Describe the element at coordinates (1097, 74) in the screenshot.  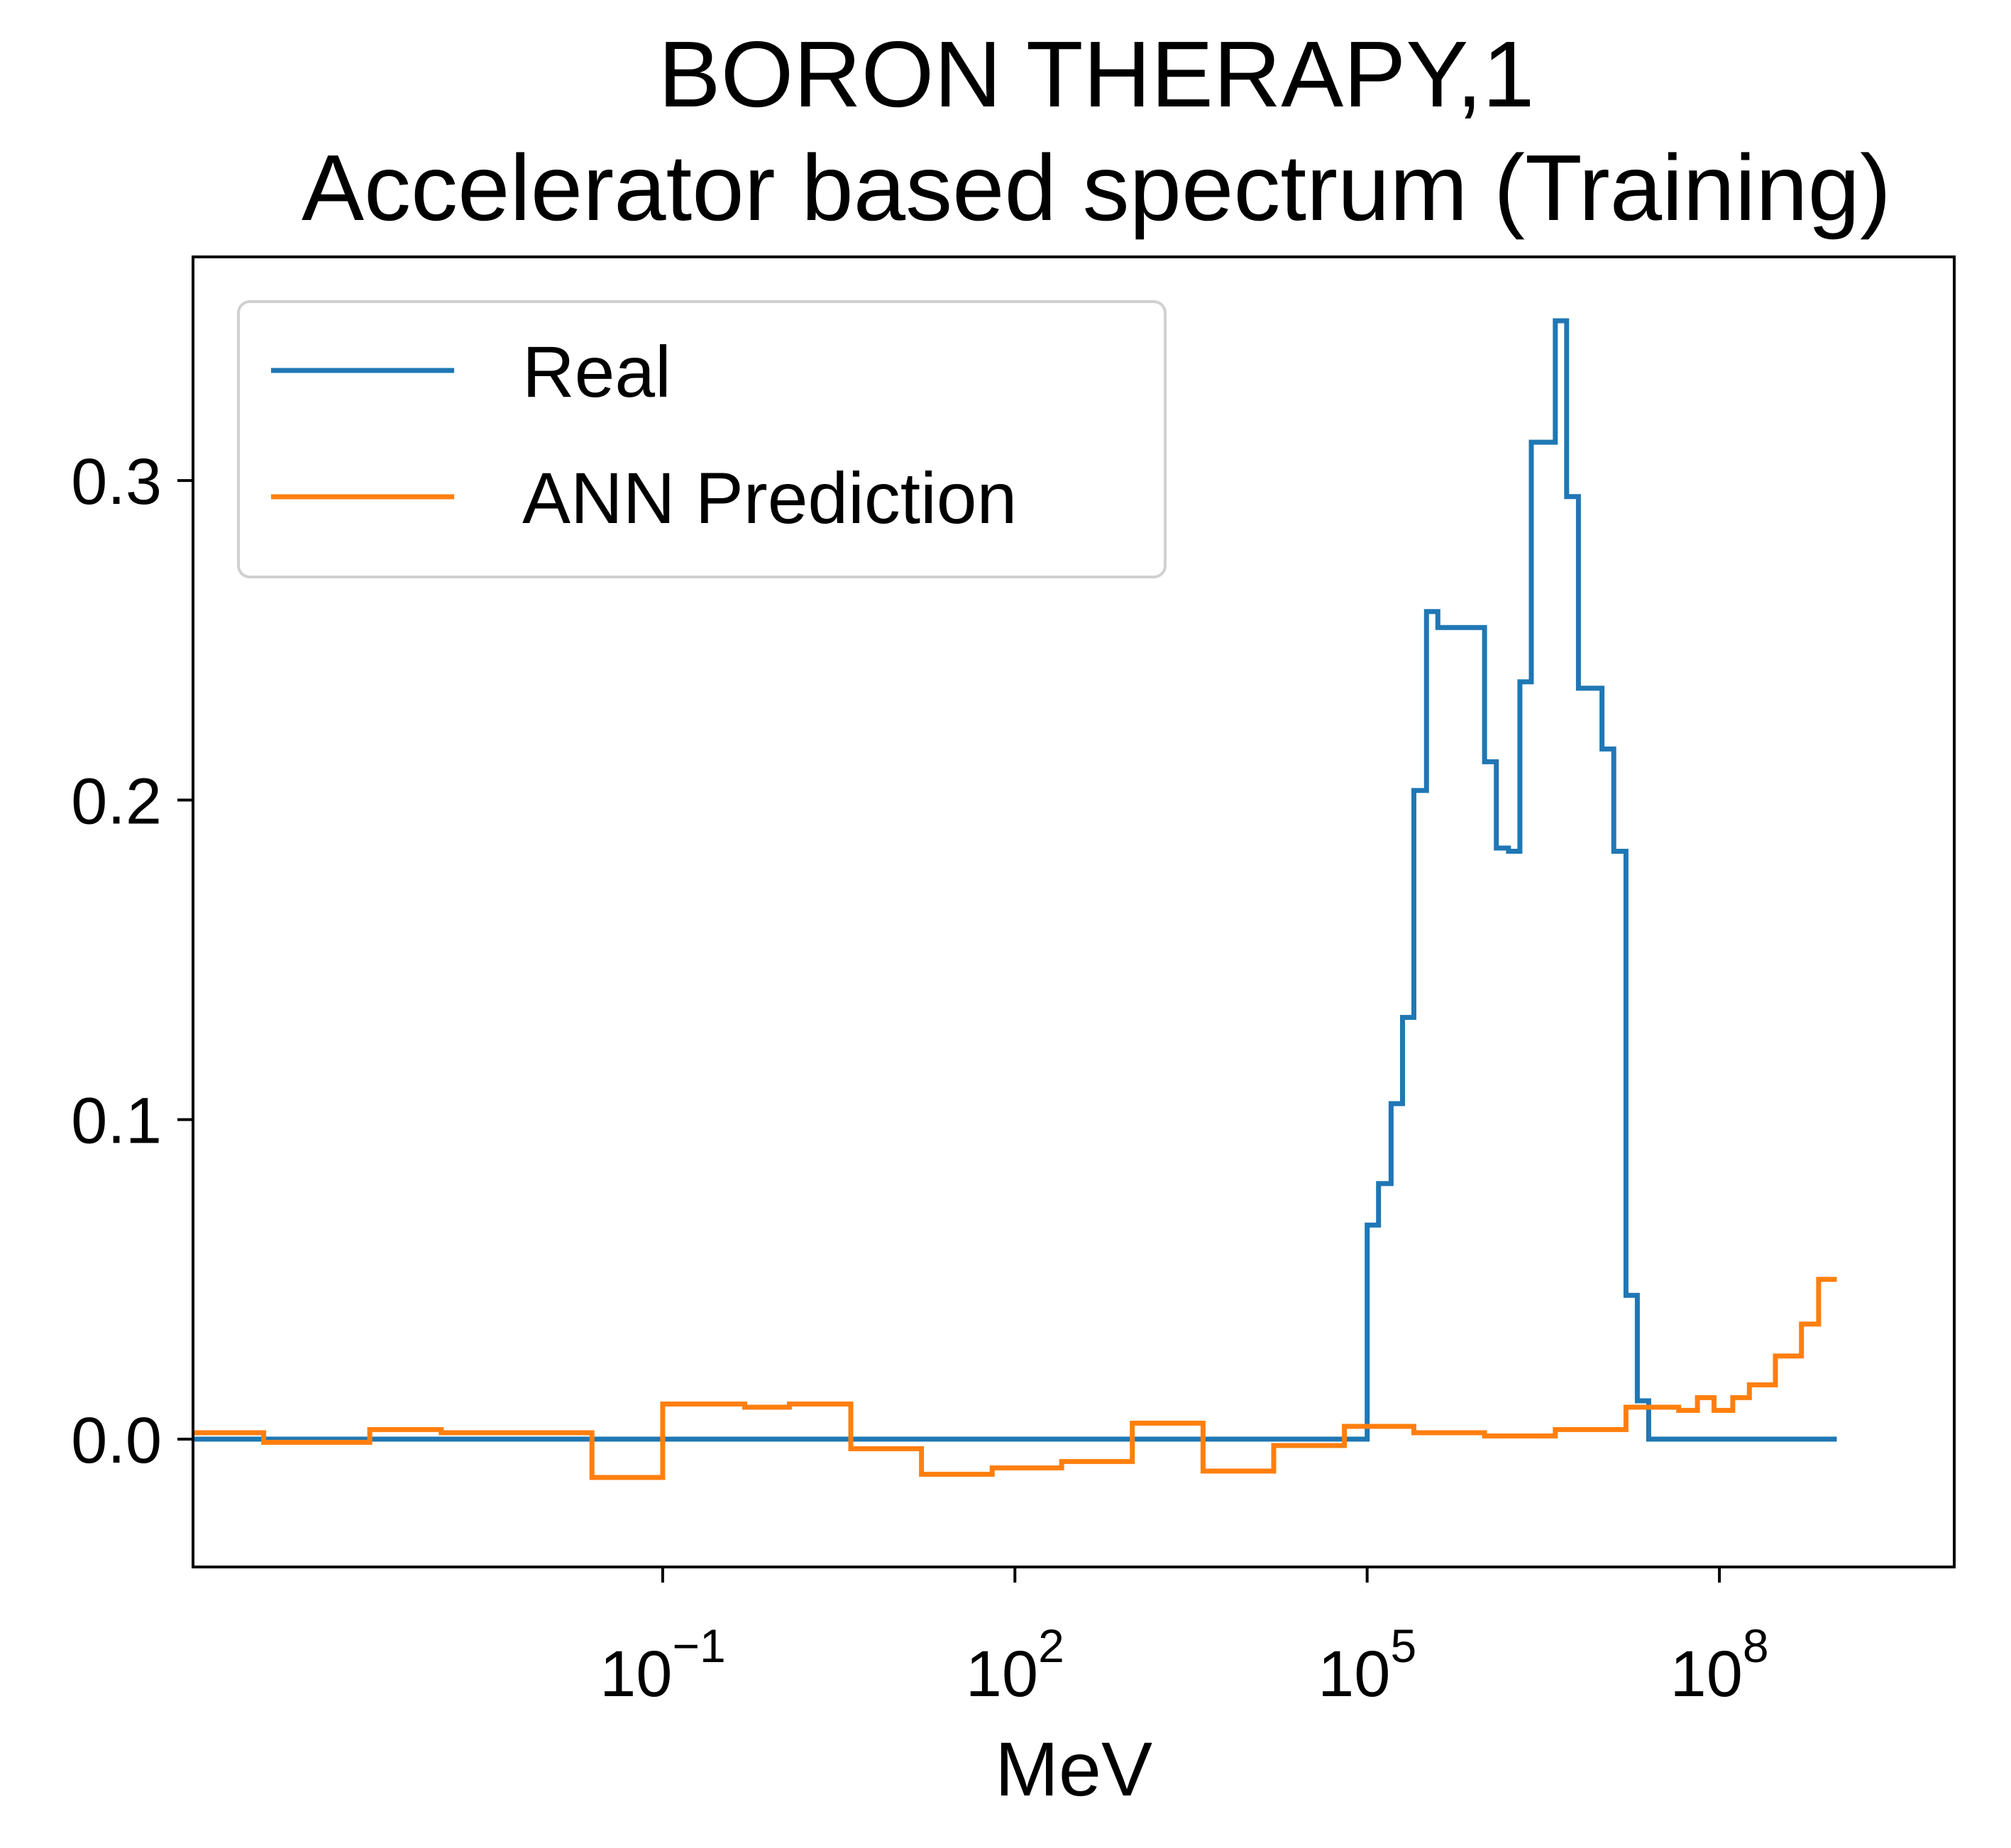
I see `chart-title: BORON THERAPY,1` at that location.